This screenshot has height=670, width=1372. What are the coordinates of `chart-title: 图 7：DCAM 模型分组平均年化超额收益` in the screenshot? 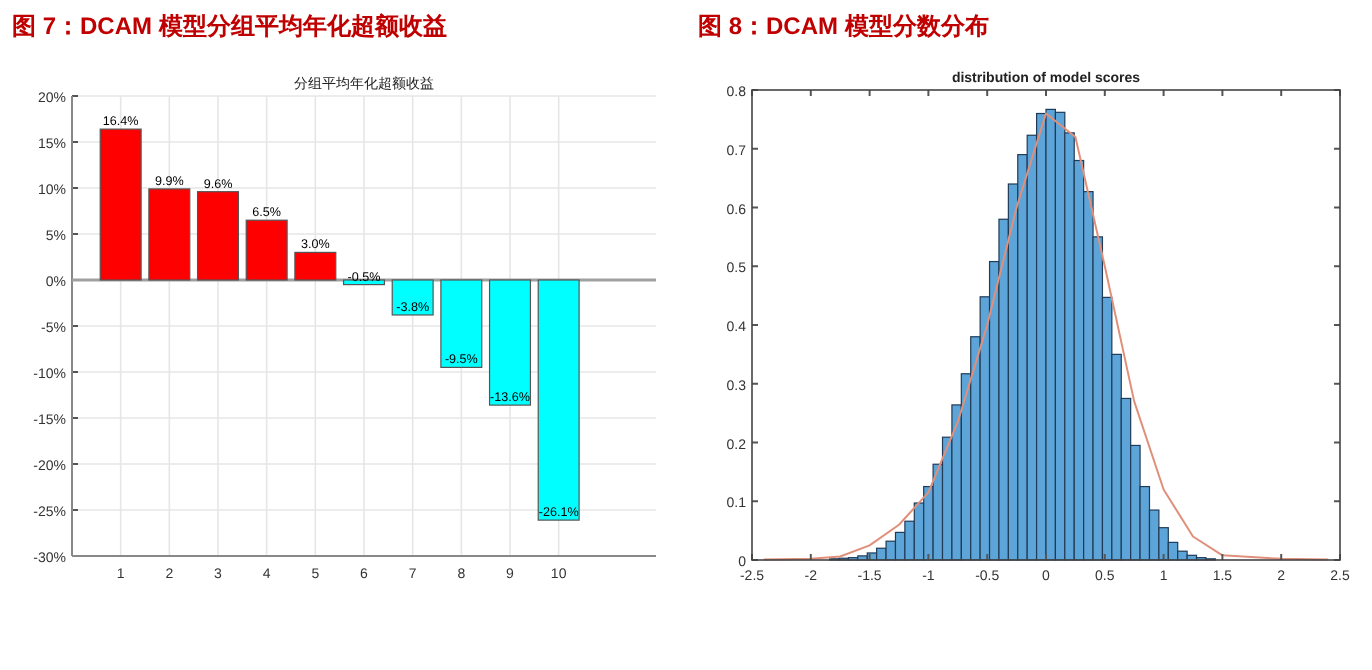 It's located at (229, 26).